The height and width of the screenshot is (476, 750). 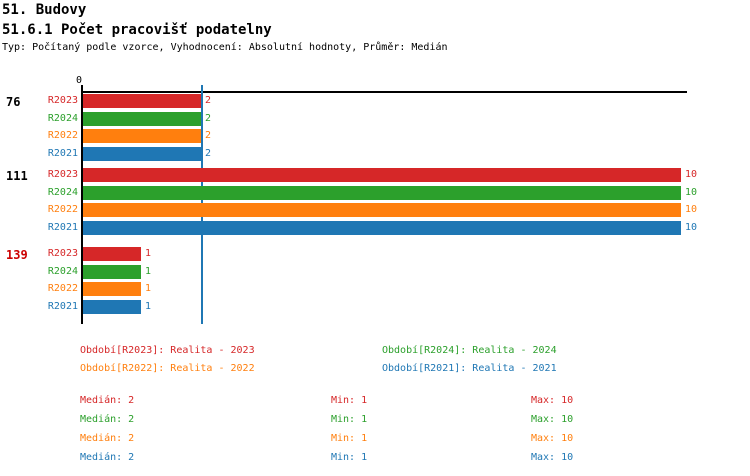 What do you see at coordinates (469, 368) in the screenshot?
I see `legend-item: Období[R2021]: Realita - 2021` at bounding box center [469, 368].